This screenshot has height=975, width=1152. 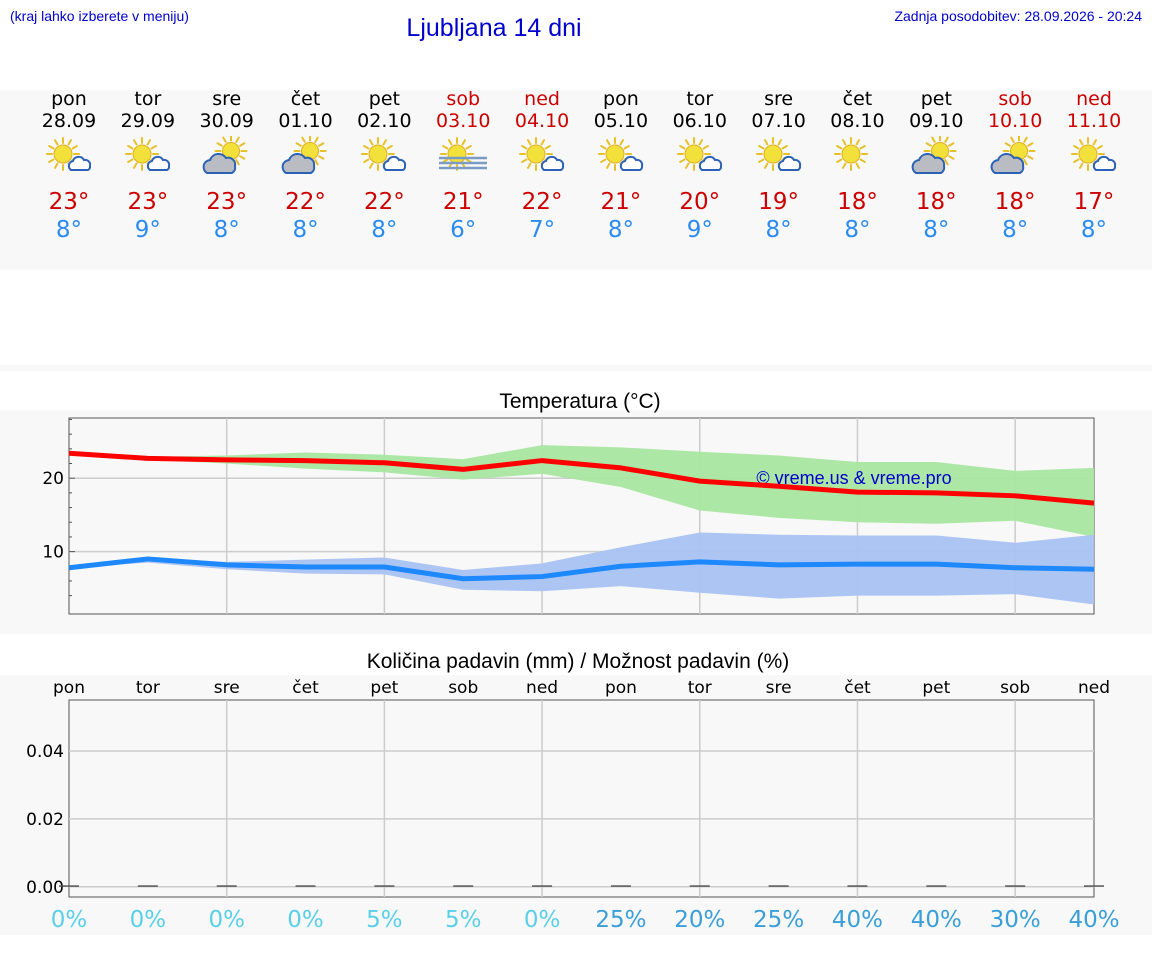 I want to click on y-tick-label: 10, so click(x=53, y=553).